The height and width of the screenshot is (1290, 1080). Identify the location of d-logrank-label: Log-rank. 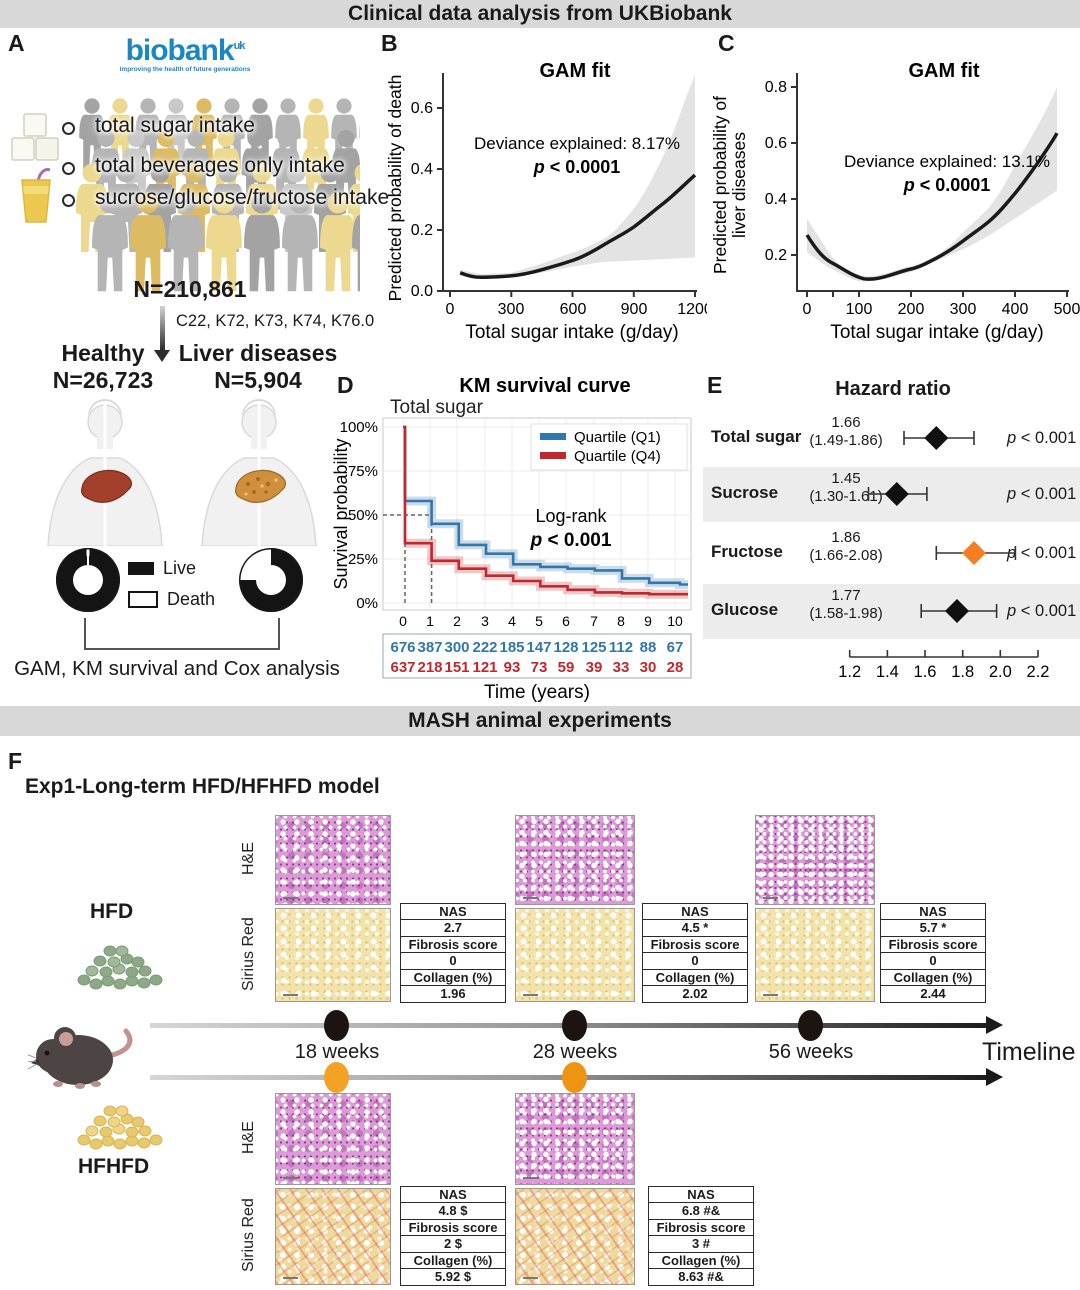
(571, 516).